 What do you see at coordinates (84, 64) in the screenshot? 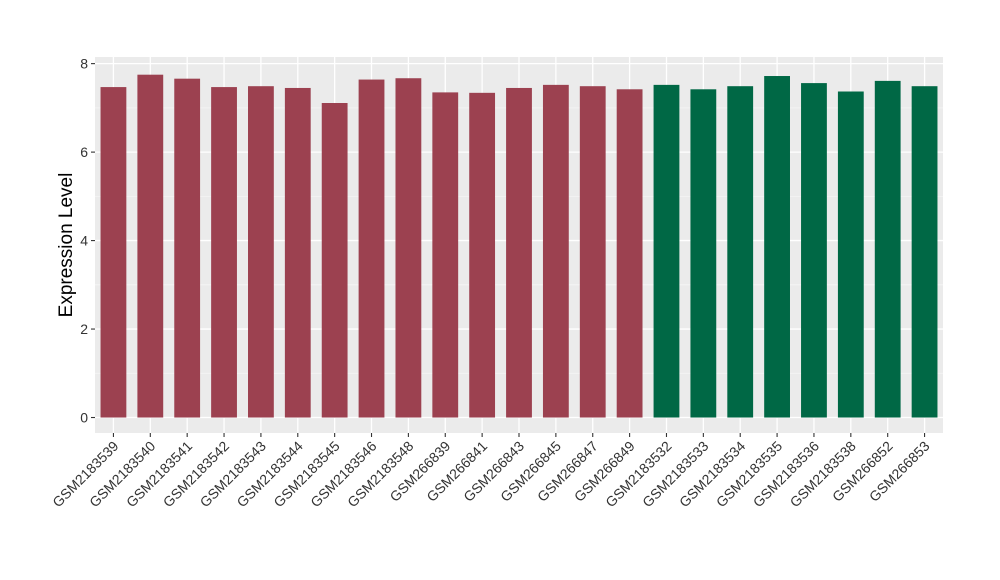
I see `y-tick-label: 8` at bounding box center [84, 64].